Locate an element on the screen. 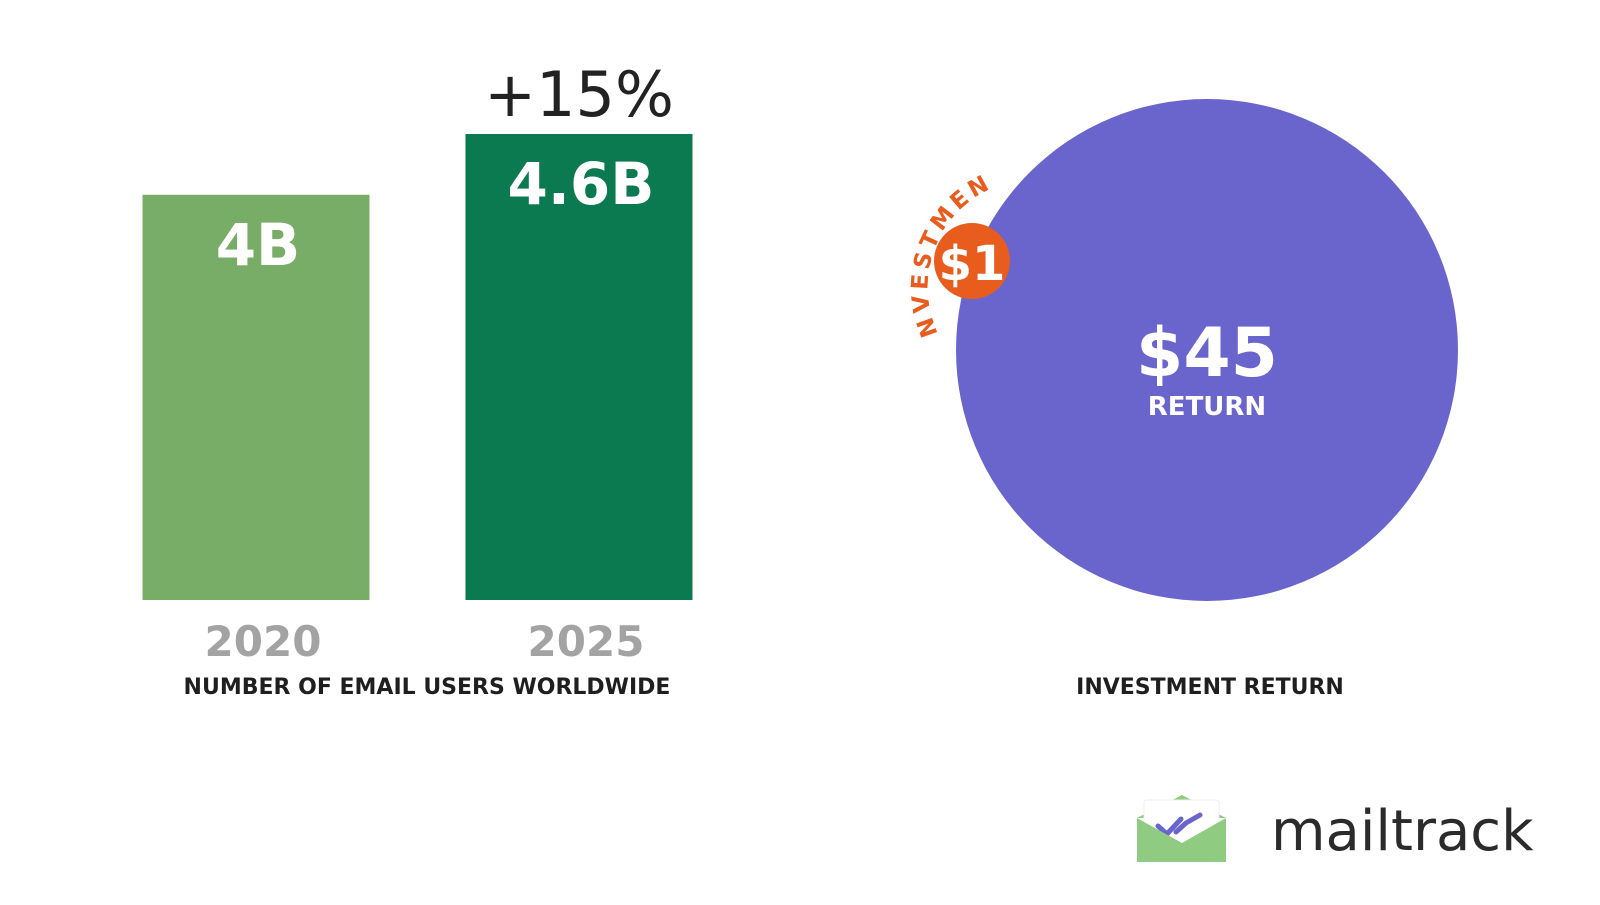 This screenshot has height=905, width=1600. x-tick-label: 2025 is located at coordinates (586, 641).